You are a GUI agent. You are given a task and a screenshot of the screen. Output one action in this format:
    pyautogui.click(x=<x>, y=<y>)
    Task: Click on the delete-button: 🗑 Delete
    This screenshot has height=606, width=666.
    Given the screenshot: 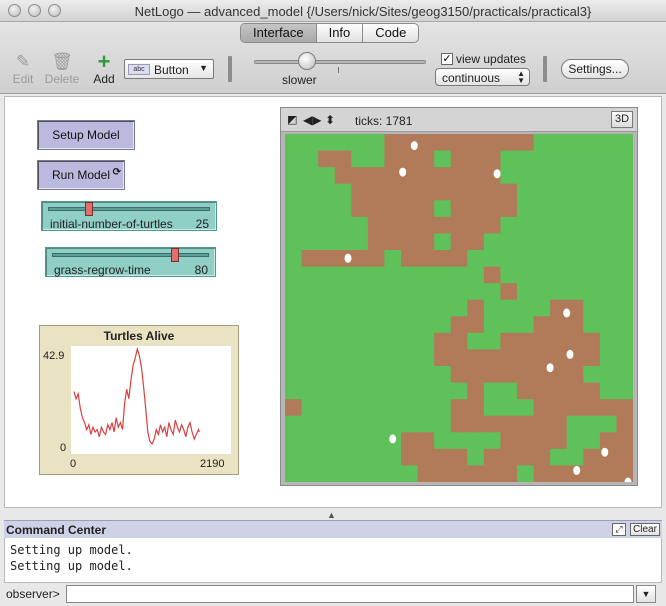 What is the action you would take?
    pyautogui.click(x=62, y=69)
    